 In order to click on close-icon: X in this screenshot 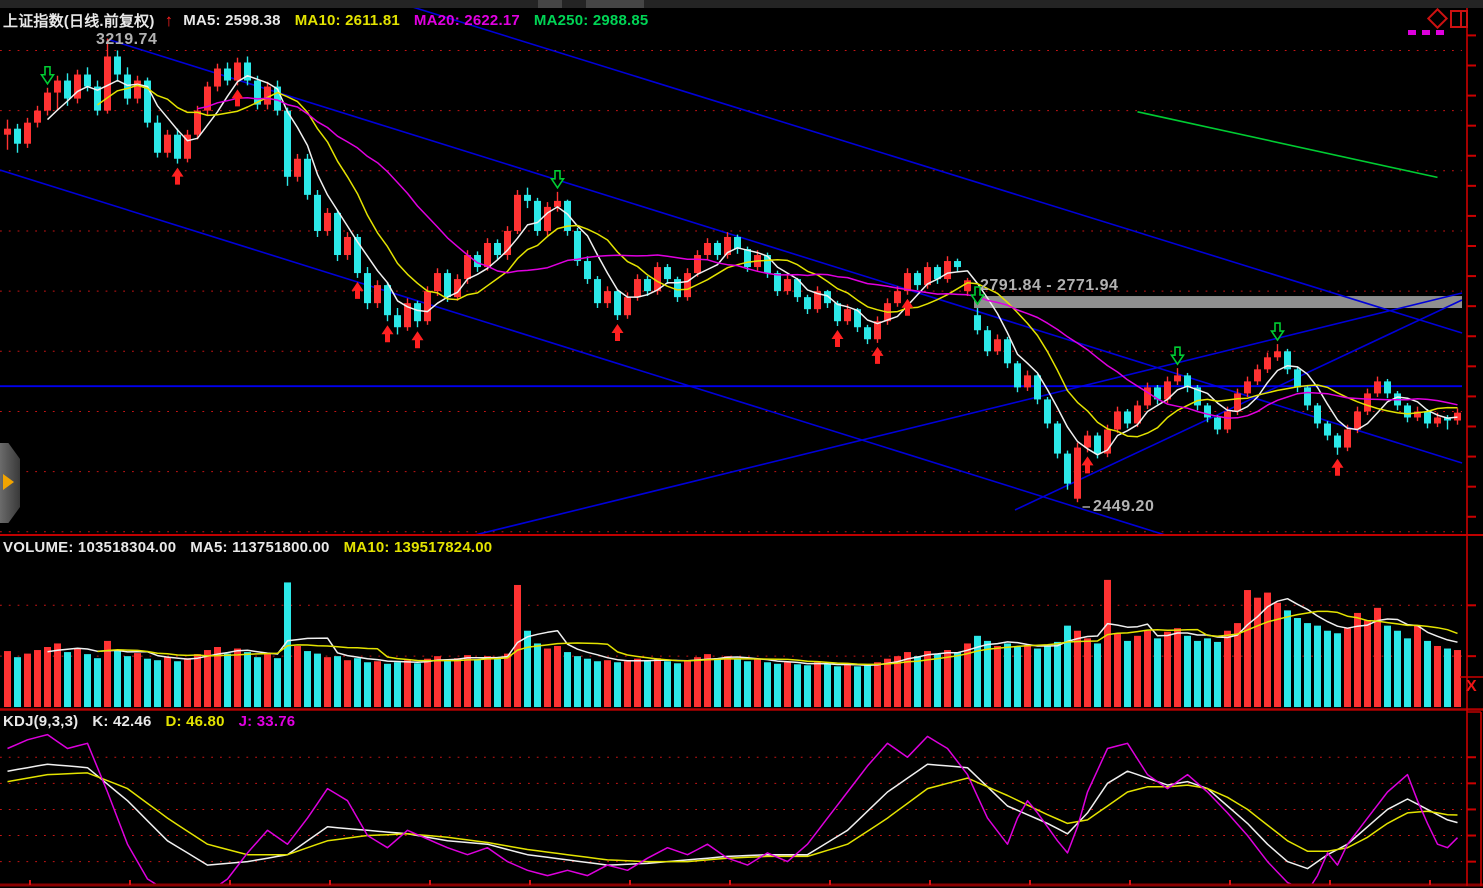, I will do `click(1471, 686)`.